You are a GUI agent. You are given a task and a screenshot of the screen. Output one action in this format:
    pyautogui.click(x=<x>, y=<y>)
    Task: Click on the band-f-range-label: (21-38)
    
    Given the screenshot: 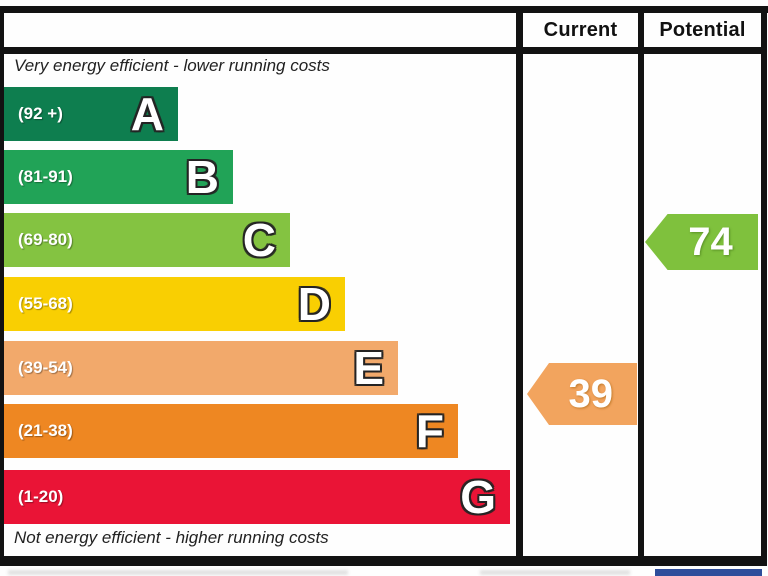 What is the action you would take?
    pyautogui.click(x=45, y=430)
    